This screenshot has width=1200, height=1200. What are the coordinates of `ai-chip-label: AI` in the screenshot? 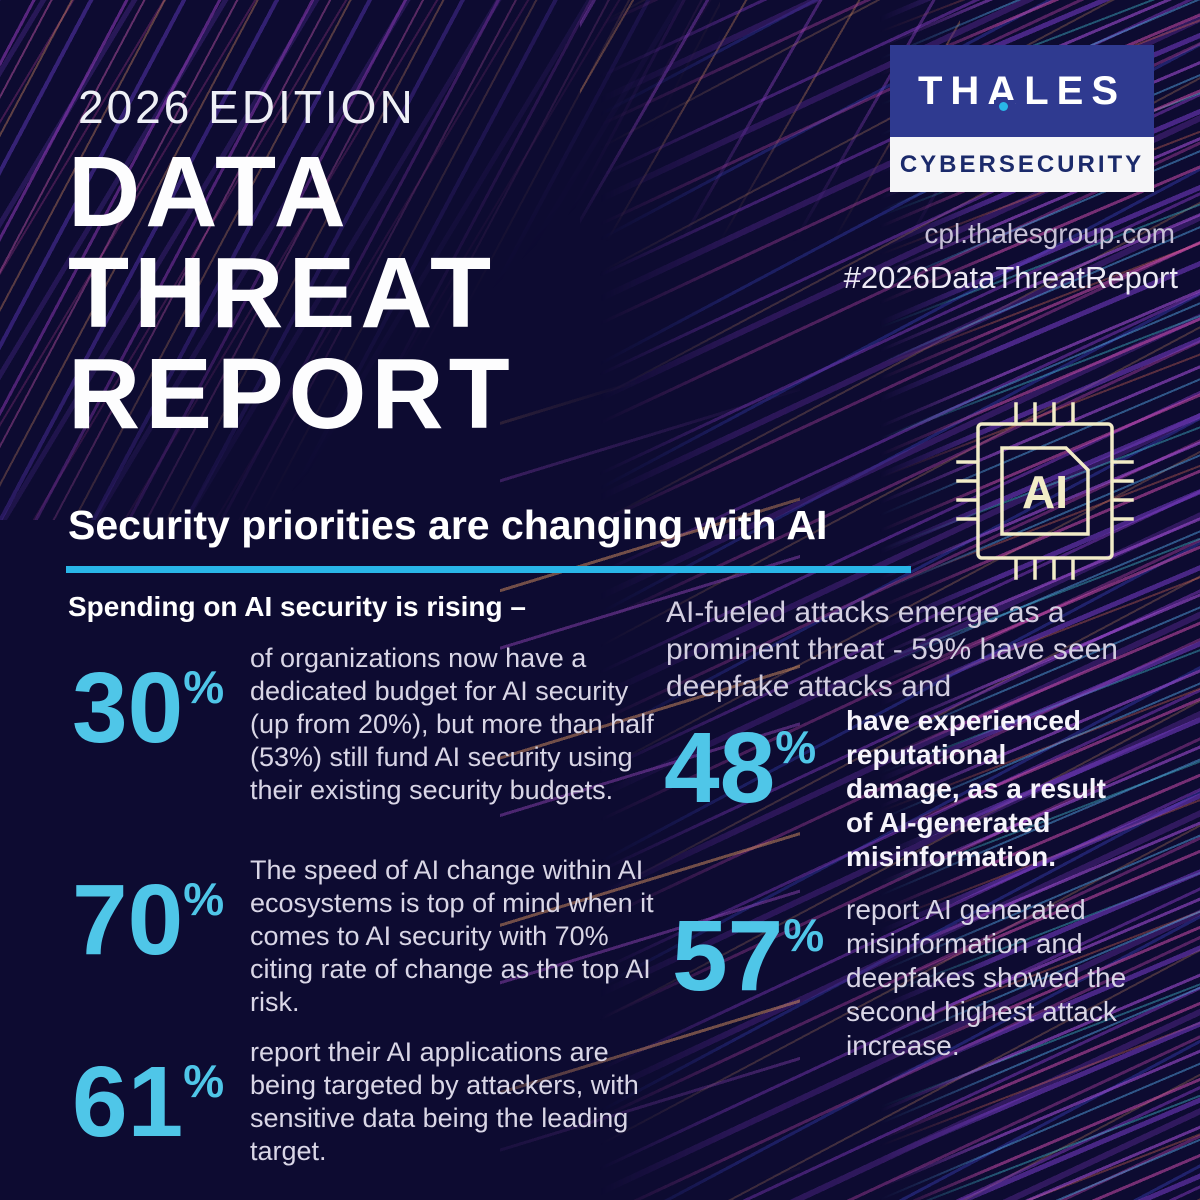 It's located at (1045, 492).